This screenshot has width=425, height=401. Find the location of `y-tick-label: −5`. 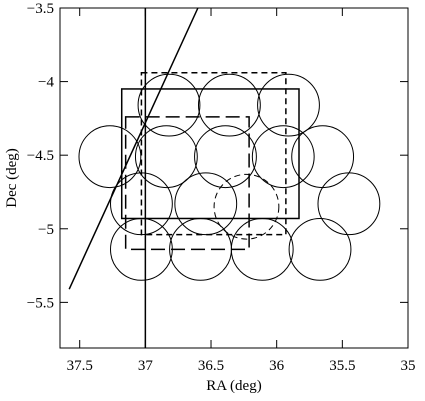

y-tick-label: −5 is located at coordinates (46, 230).